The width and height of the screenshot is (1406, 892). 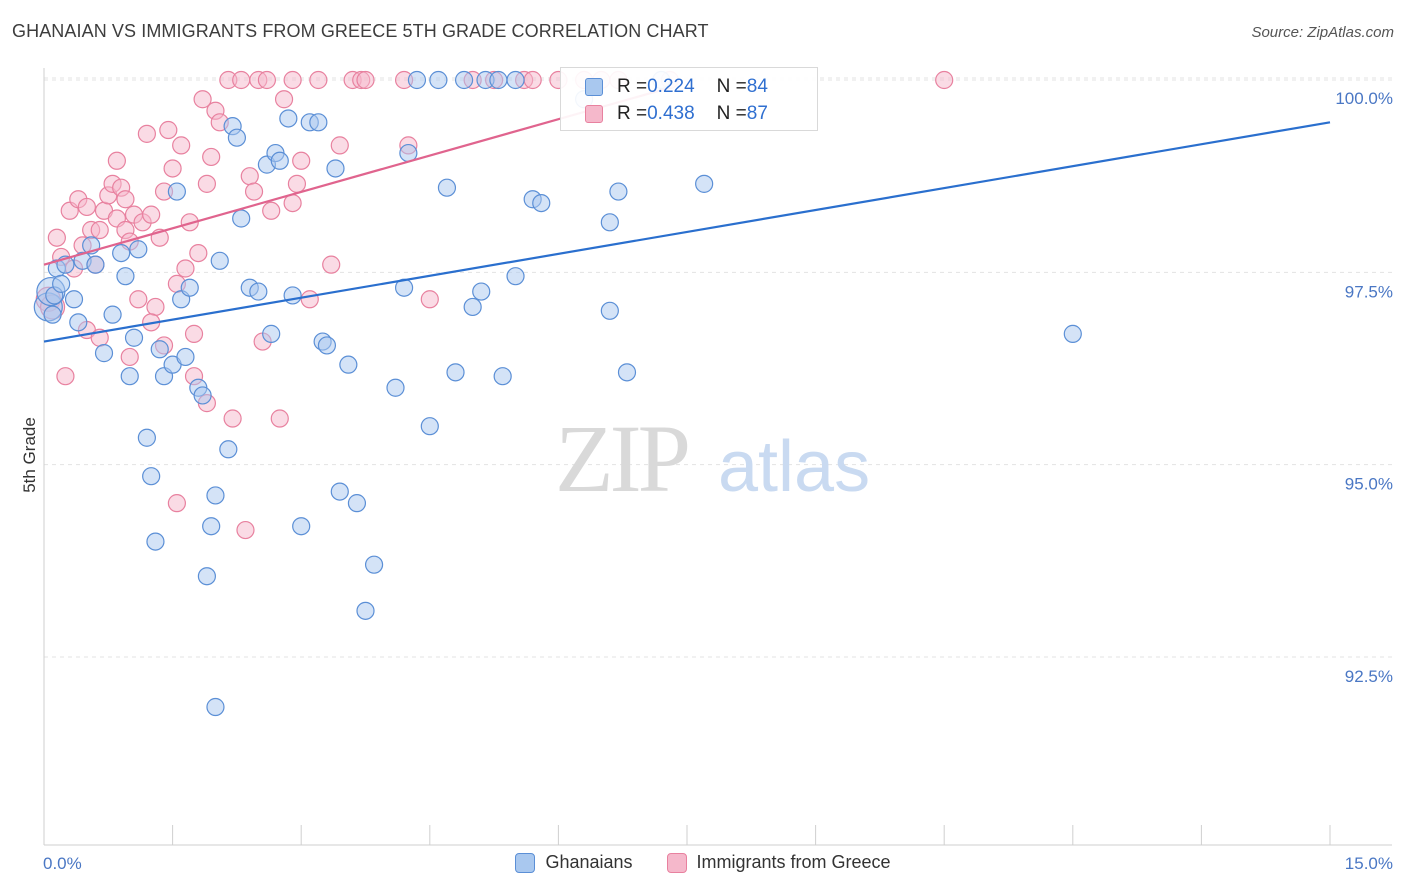 What do you see at coordinates (794, 467) in the screenshot?
I see `watermark-atlas: atlas` at bounding box center [794, 467].